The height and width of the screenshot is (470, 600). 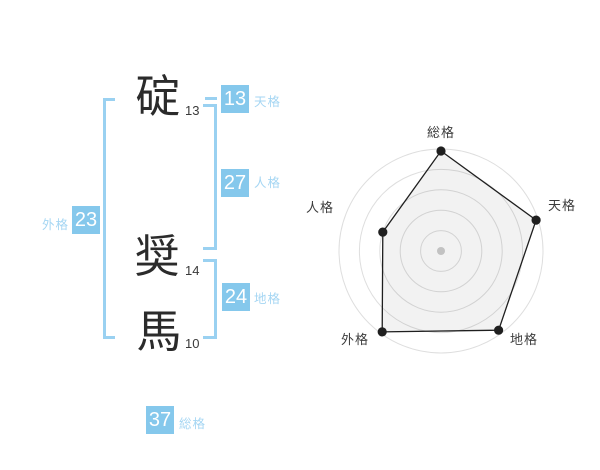 I want to click on tenkaku-badge: 13, so click(x=235, y=99).